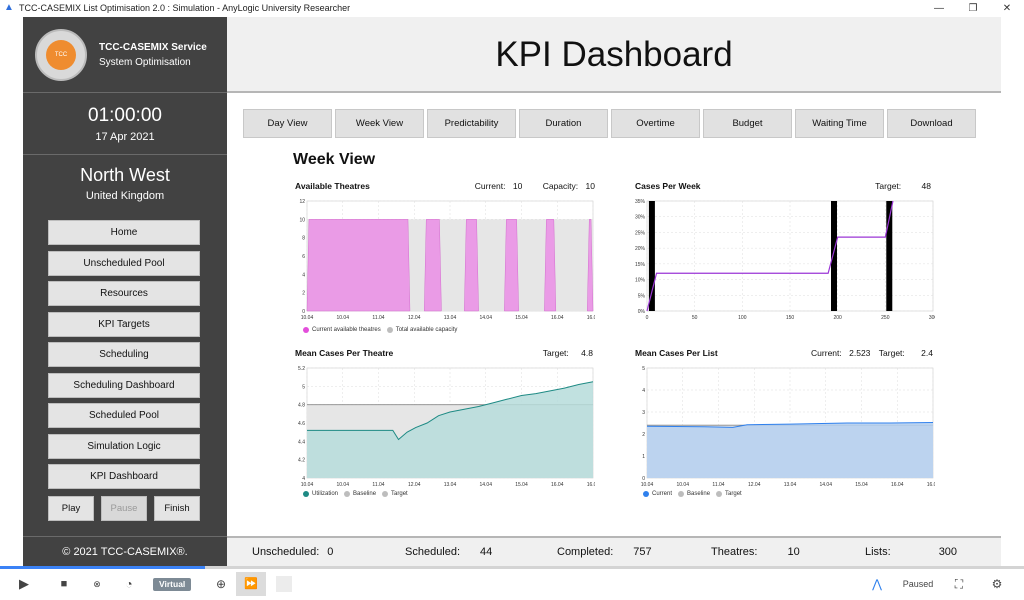 Image resolution: width=1024 pixels, height=600 pixels. What do you see at coordinates (284, 584) in the screenshot?
I see `blank-toolbar-button` at bounding box center [284, 584].